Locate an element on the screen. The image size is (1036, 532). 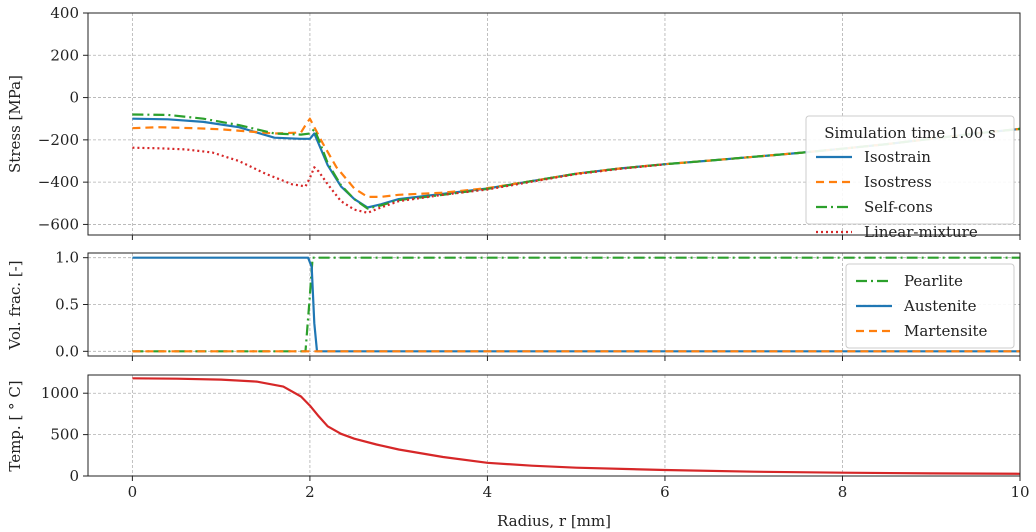
y-tick-label: 0.5 is located at coordinates (67, 305).